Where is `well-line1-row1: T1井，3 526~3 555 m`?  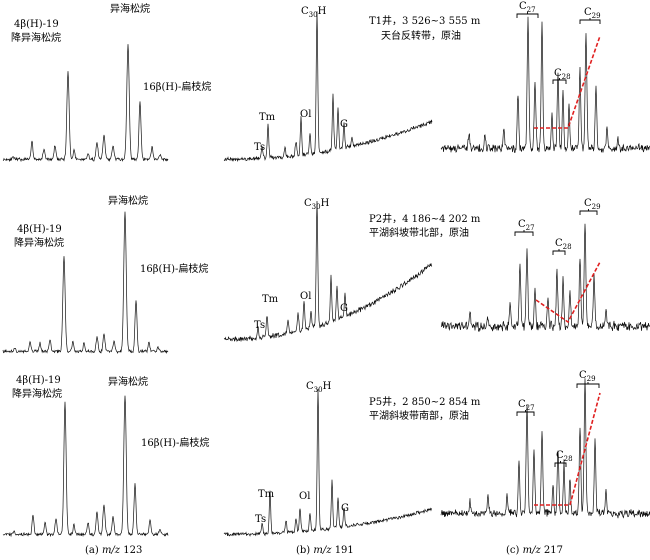
well-line1-row1: T1井，3 526~3 555 m is located at coordinates (425, 20).